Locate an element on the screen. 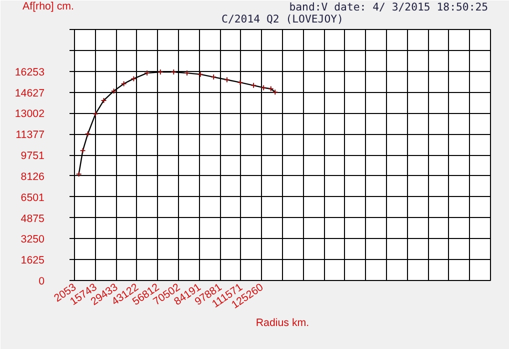 Image resolution: width=509 pixels, height=349 pixels. chart-subtitle: band:V date: 4/ 3/2015 18:50:25 is located at coordinates (388, 7).